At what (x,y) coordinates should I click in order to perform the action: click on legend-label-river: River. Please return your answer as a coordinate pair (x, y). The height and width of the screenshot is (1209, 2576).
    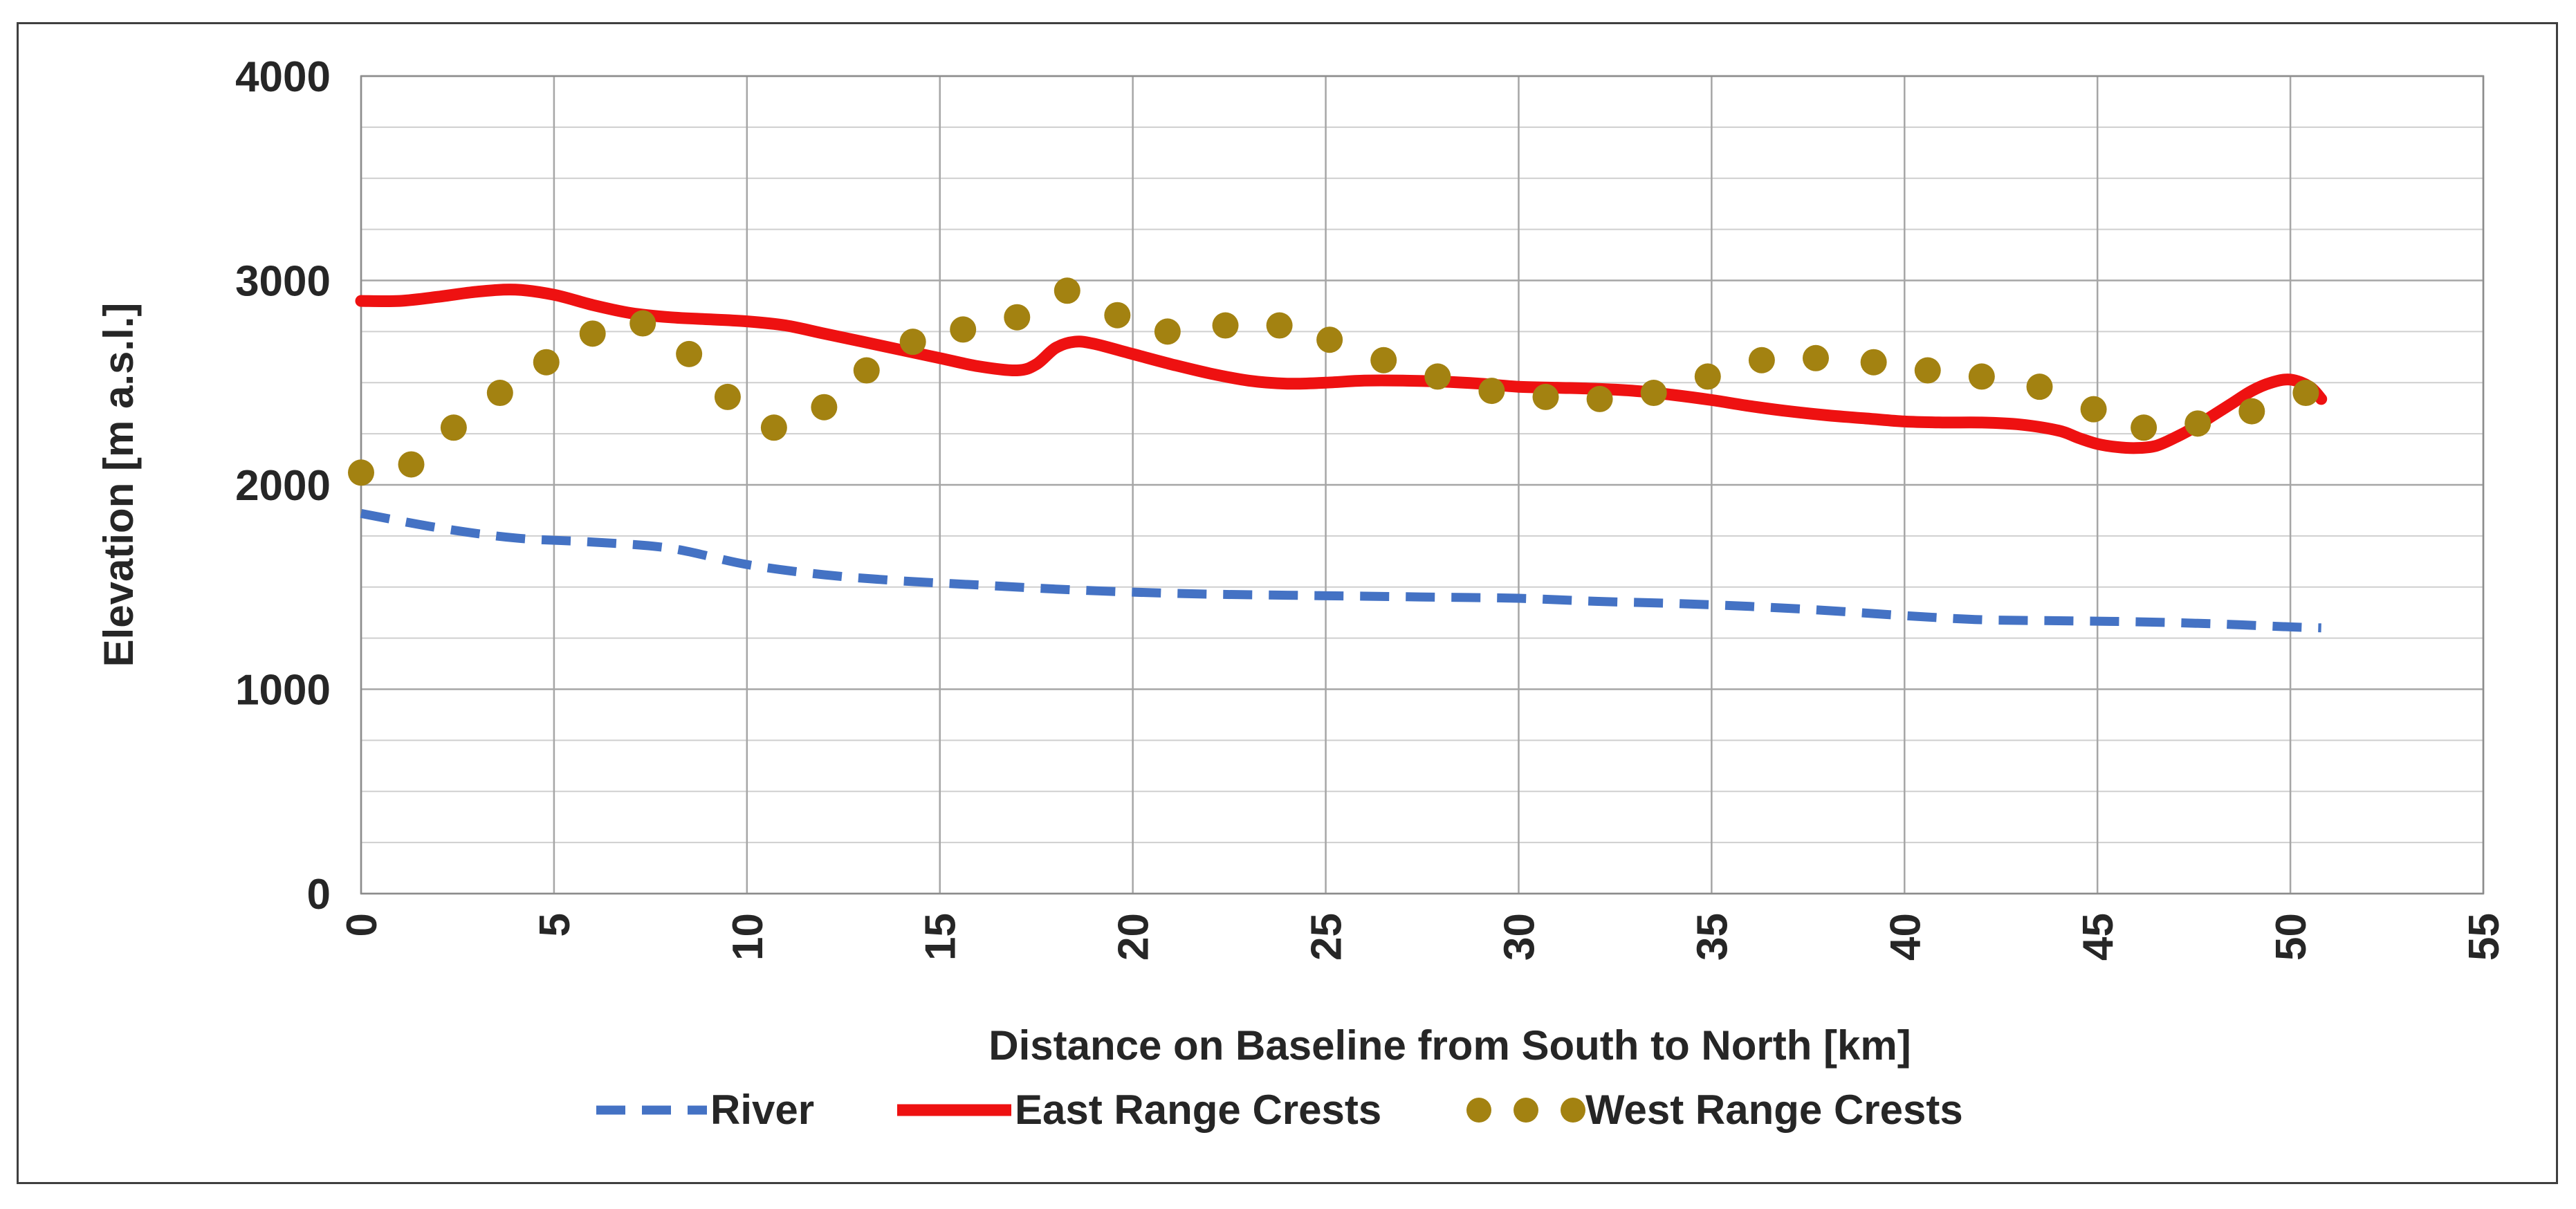
    Looking at the image, I should click on (762, 1110).